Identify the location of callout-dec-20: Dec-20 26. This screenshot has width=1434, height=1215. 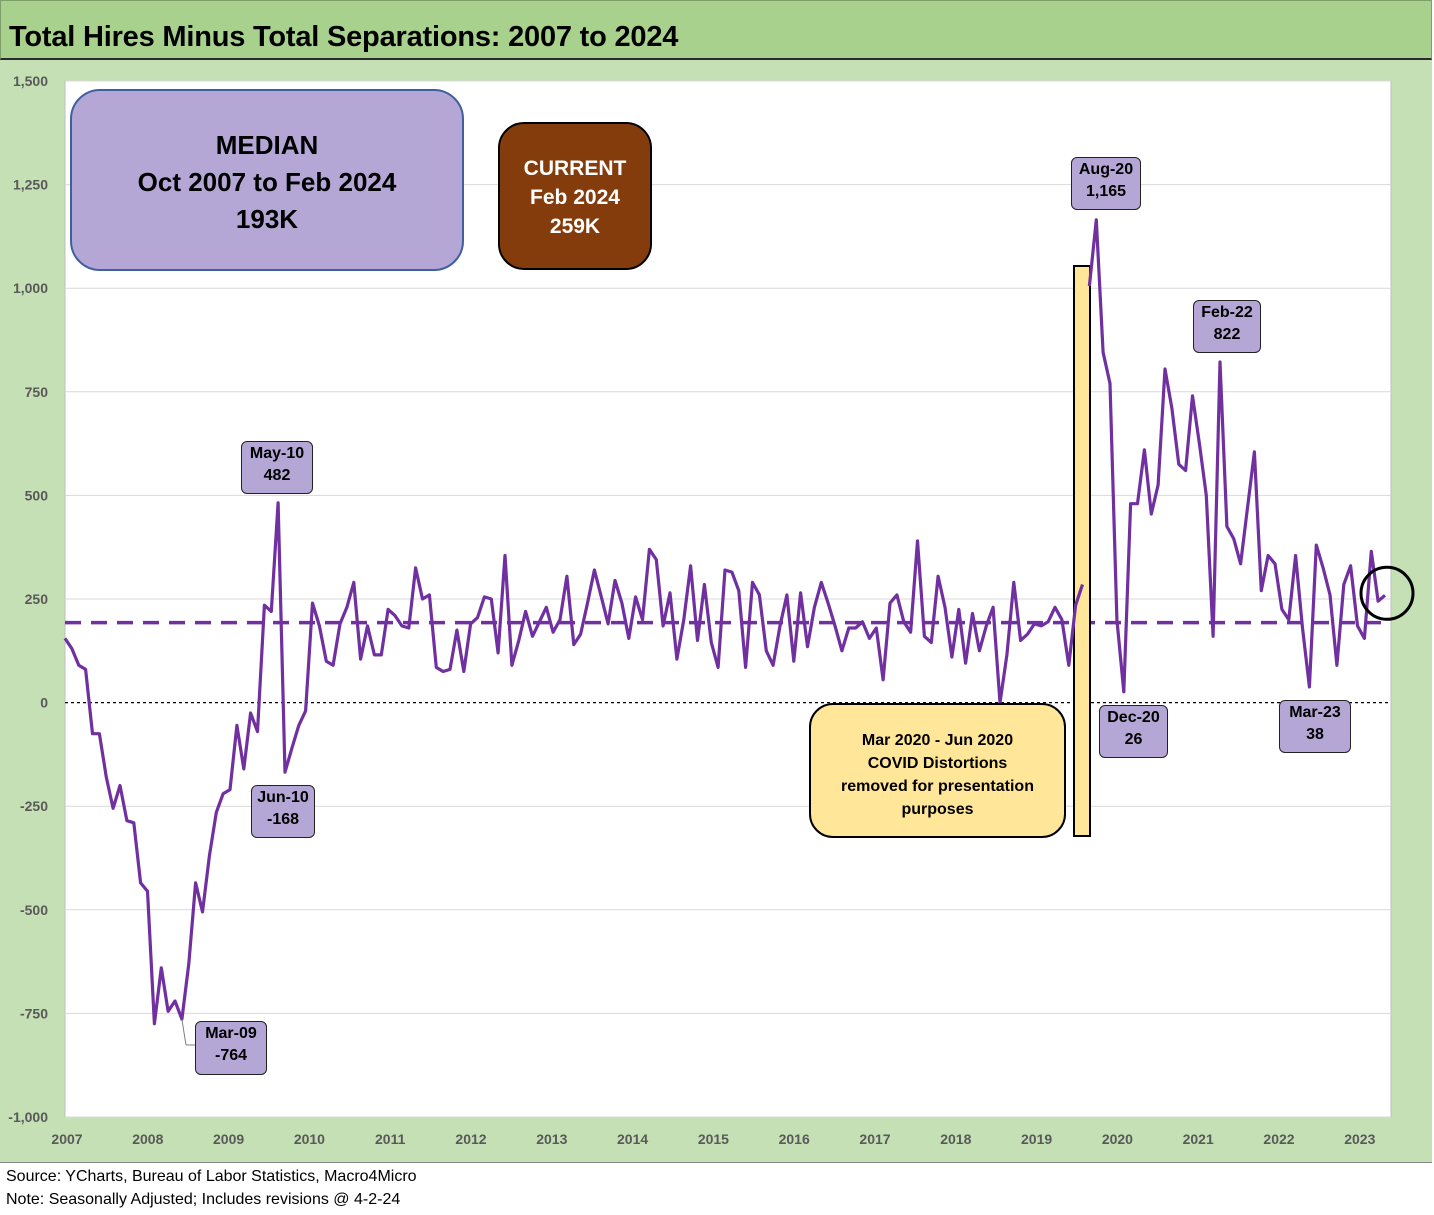
(1133, 731).